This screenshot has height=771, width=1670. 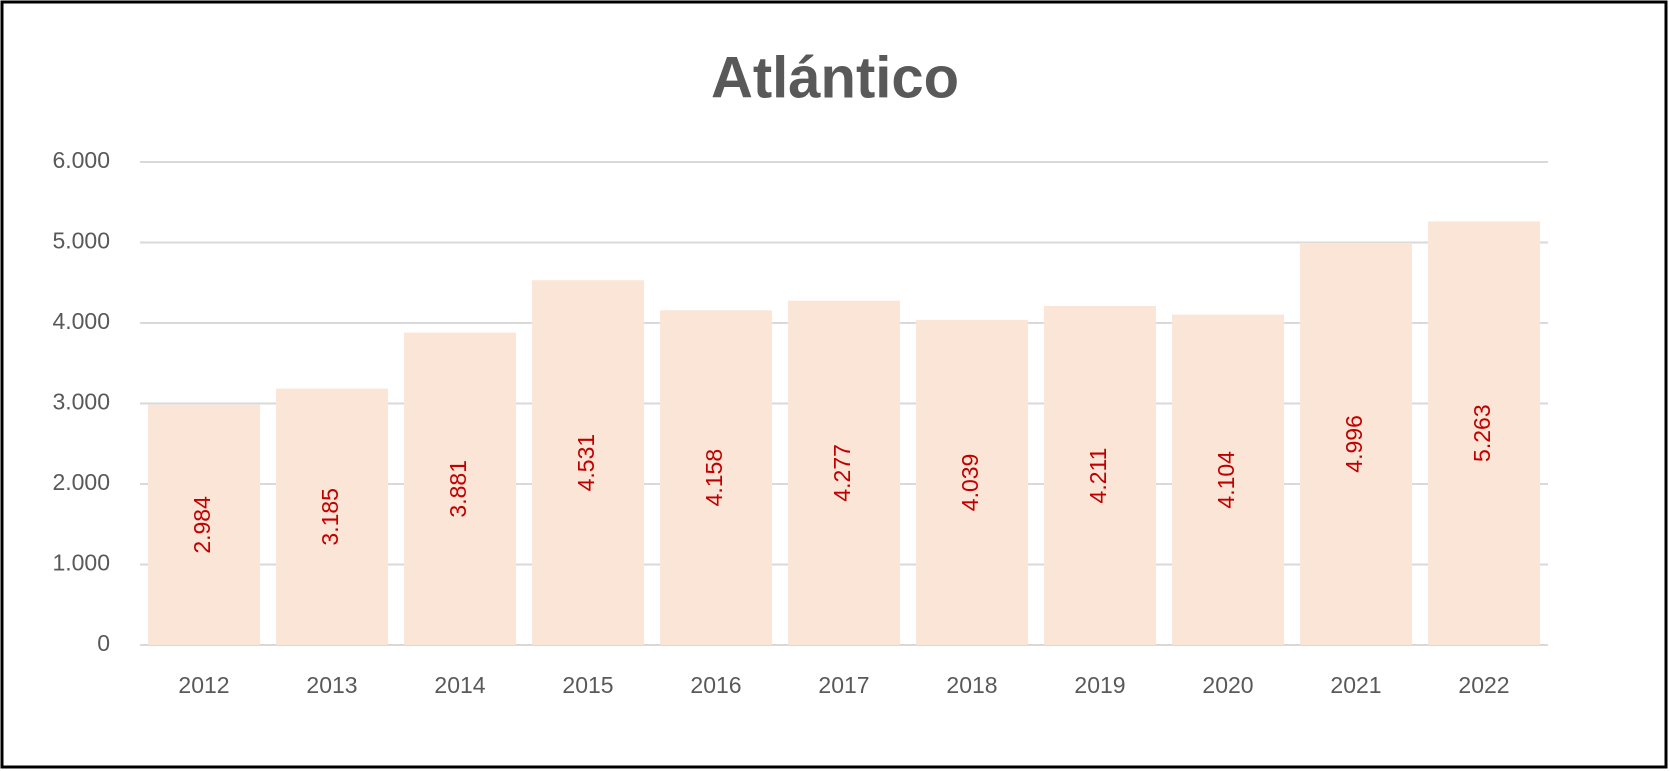 I want to click on data-label: 4.996, so click(x=1354, y=444).